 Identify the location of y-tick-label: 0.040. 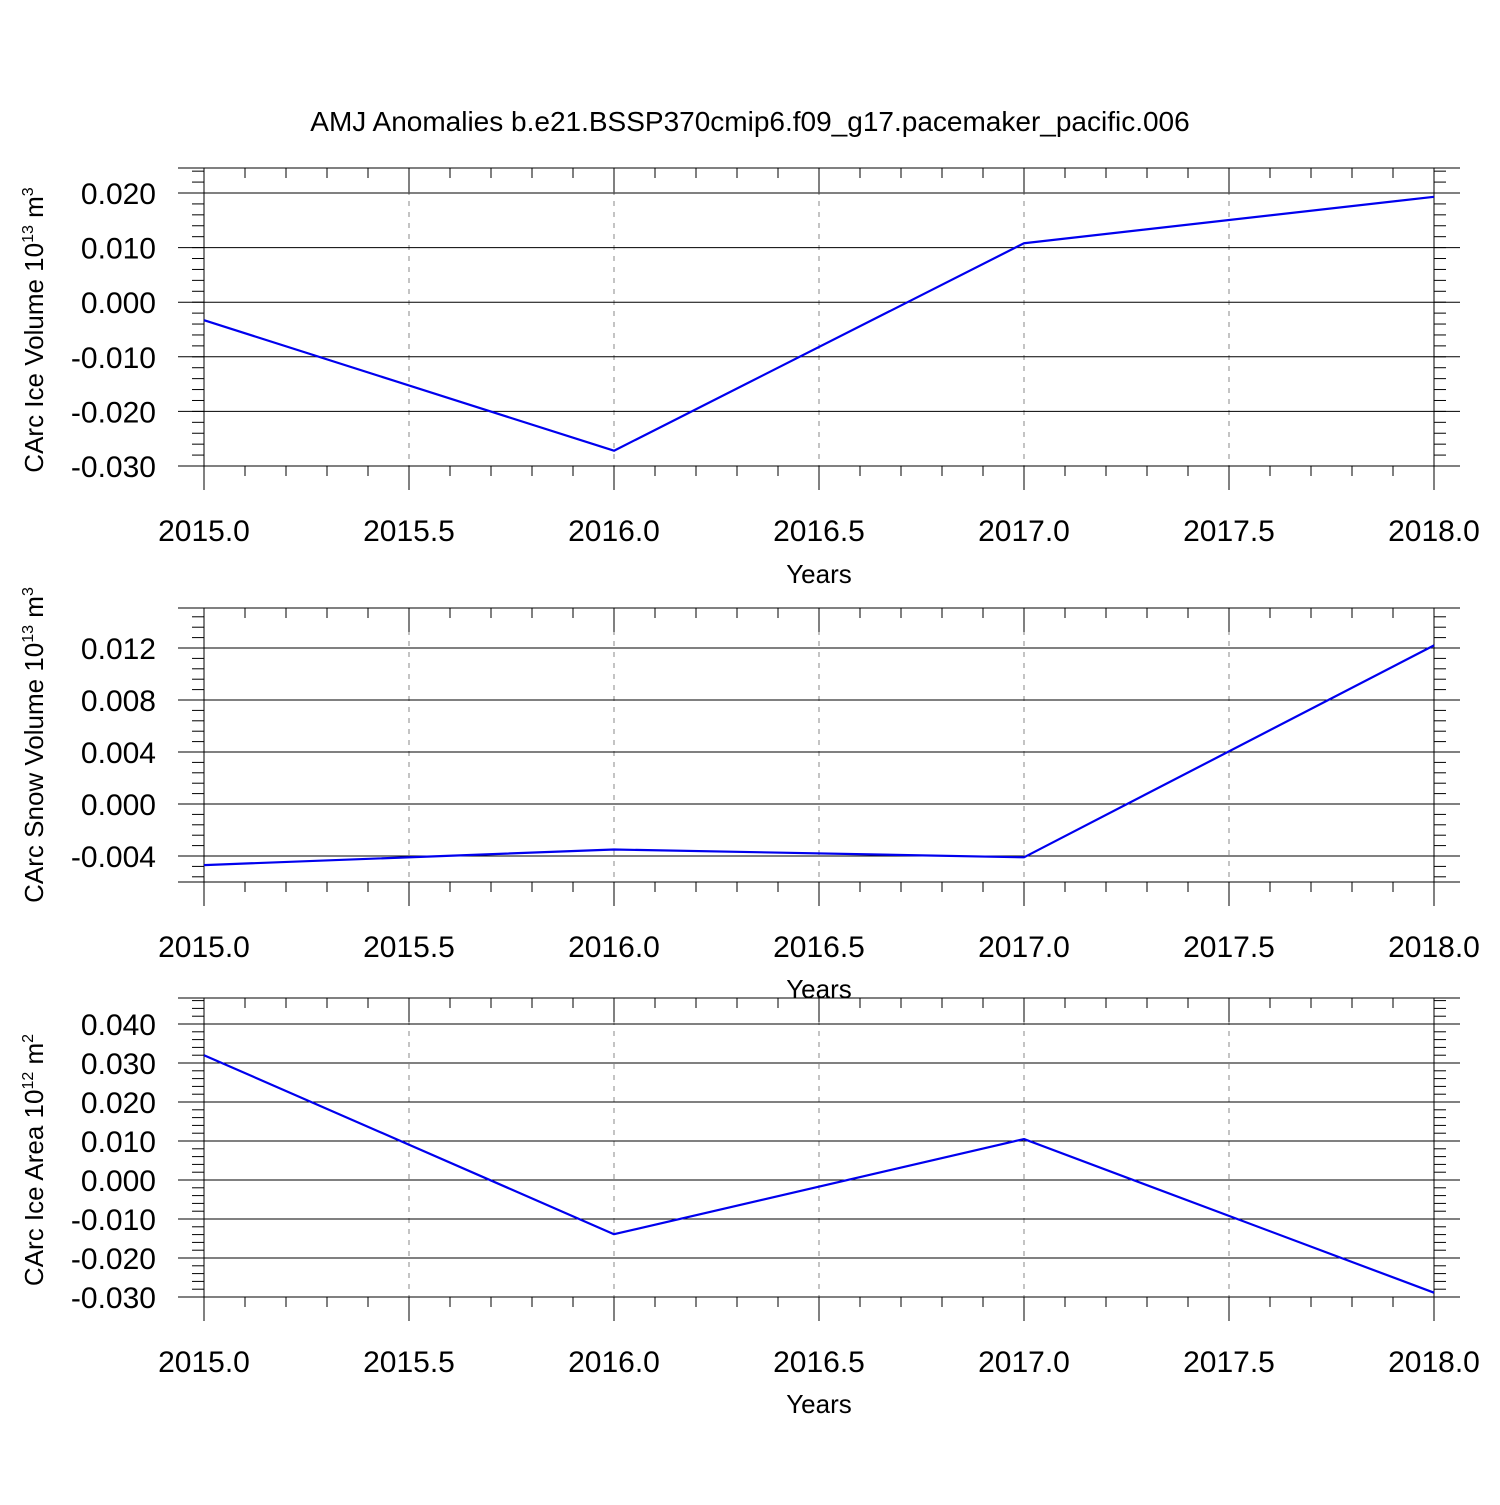
(118, 1025).